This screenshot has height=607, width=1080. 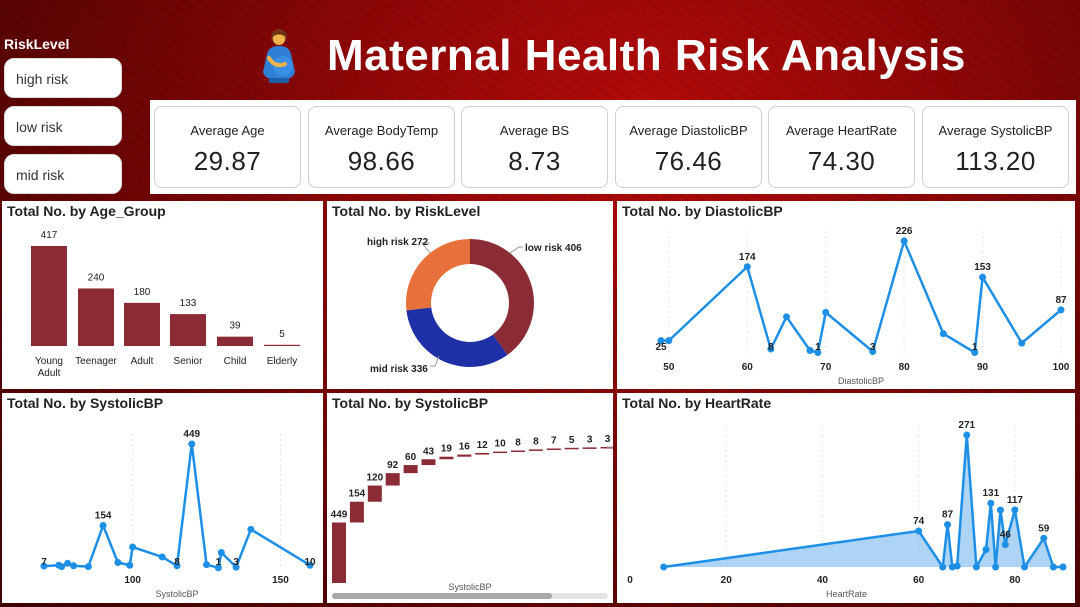 What do you see at coordinates (282, 361) in the screenshot?
I see `tick-label: Elderly` at bounding box center [282, 361].